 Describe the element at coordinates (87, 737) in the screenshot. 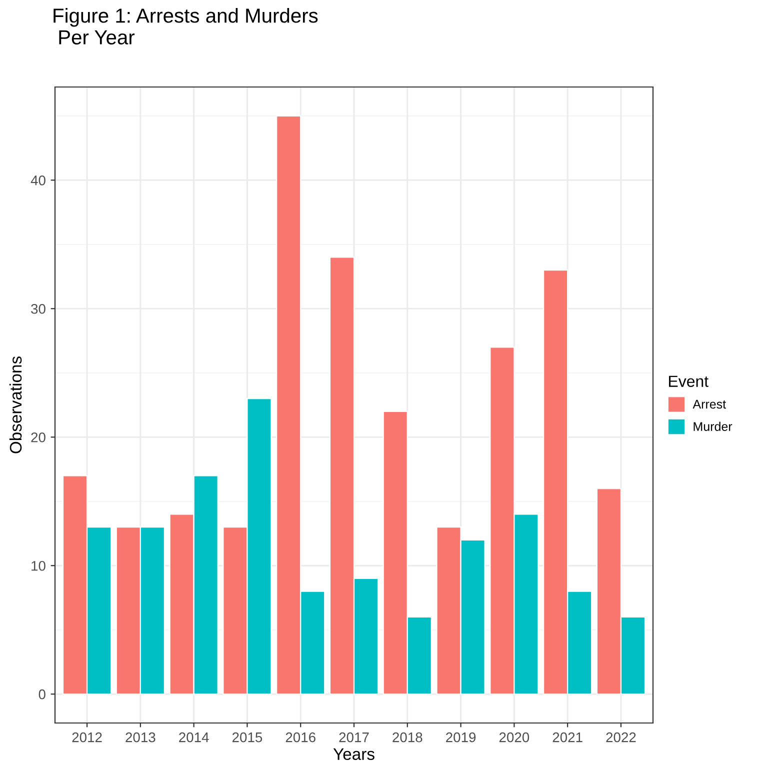

I see `x-tick-label: 2012` at that location.